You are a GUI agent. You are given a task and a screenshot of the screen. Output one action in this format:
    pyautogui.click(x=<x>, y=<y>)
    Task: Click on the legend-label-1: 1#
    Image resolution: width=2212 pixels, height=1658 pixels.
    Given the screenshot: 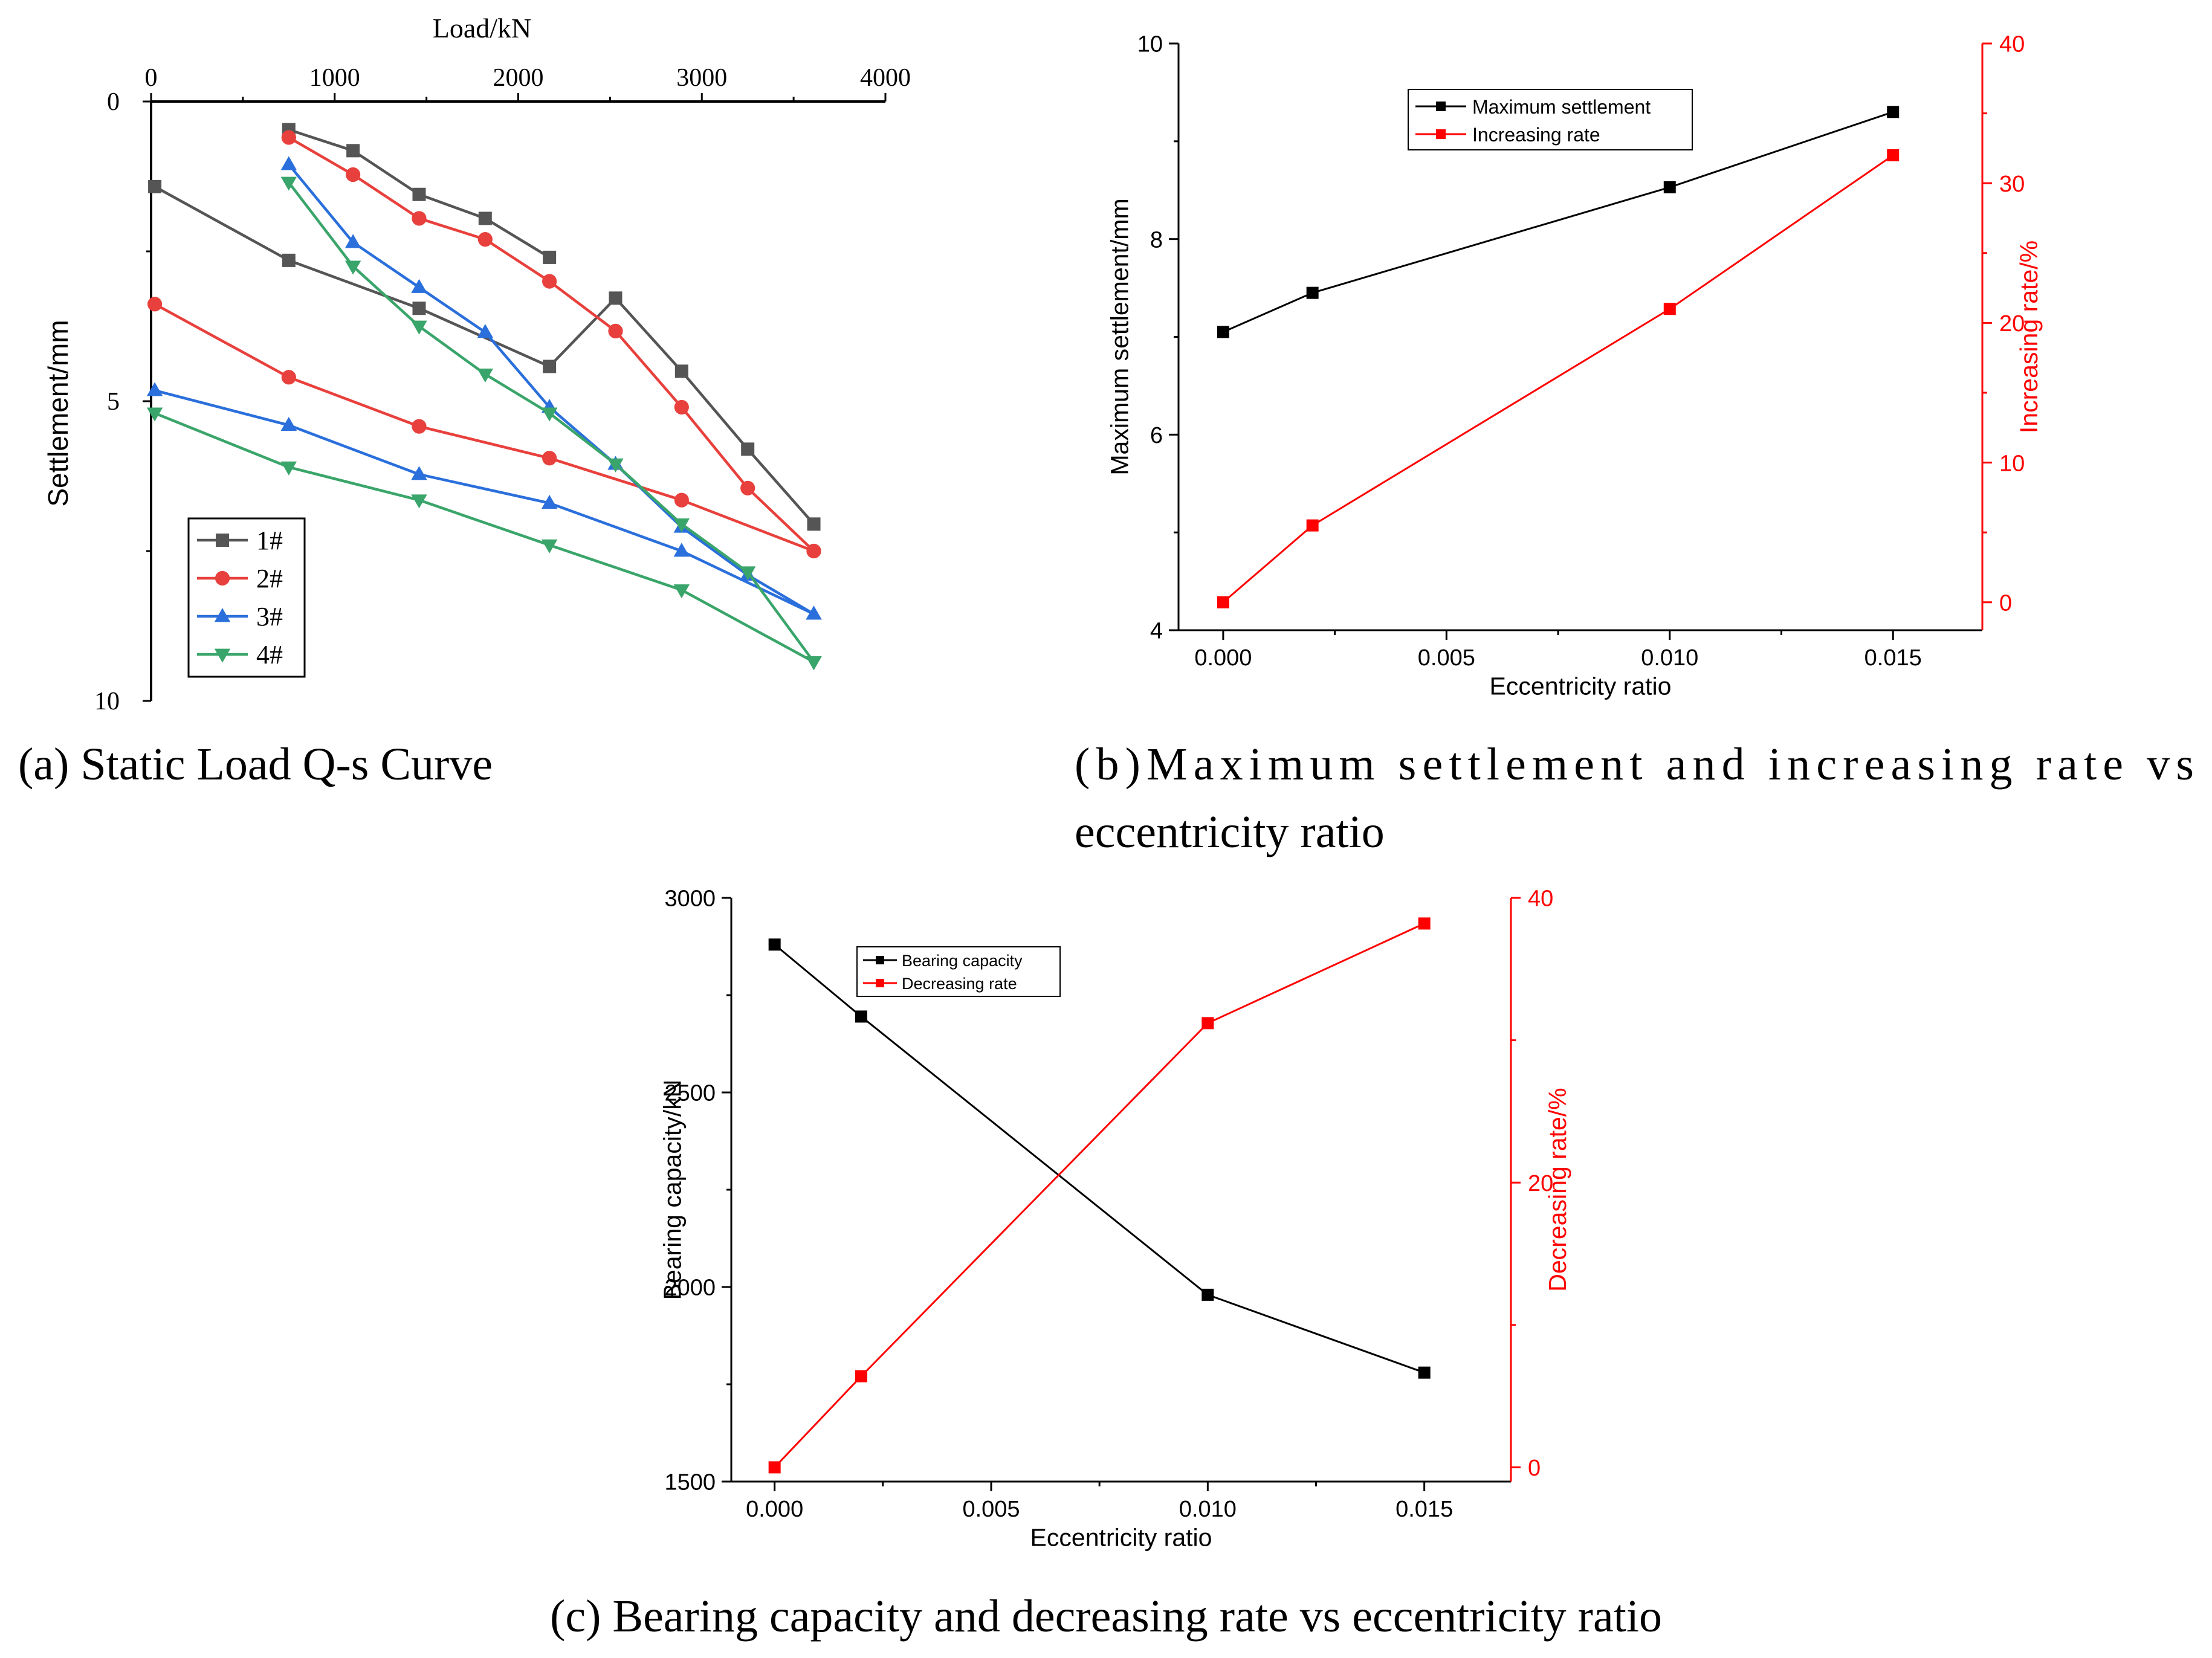 What is the action you would take?
    pyautogui.click(x=269, y=540)
    